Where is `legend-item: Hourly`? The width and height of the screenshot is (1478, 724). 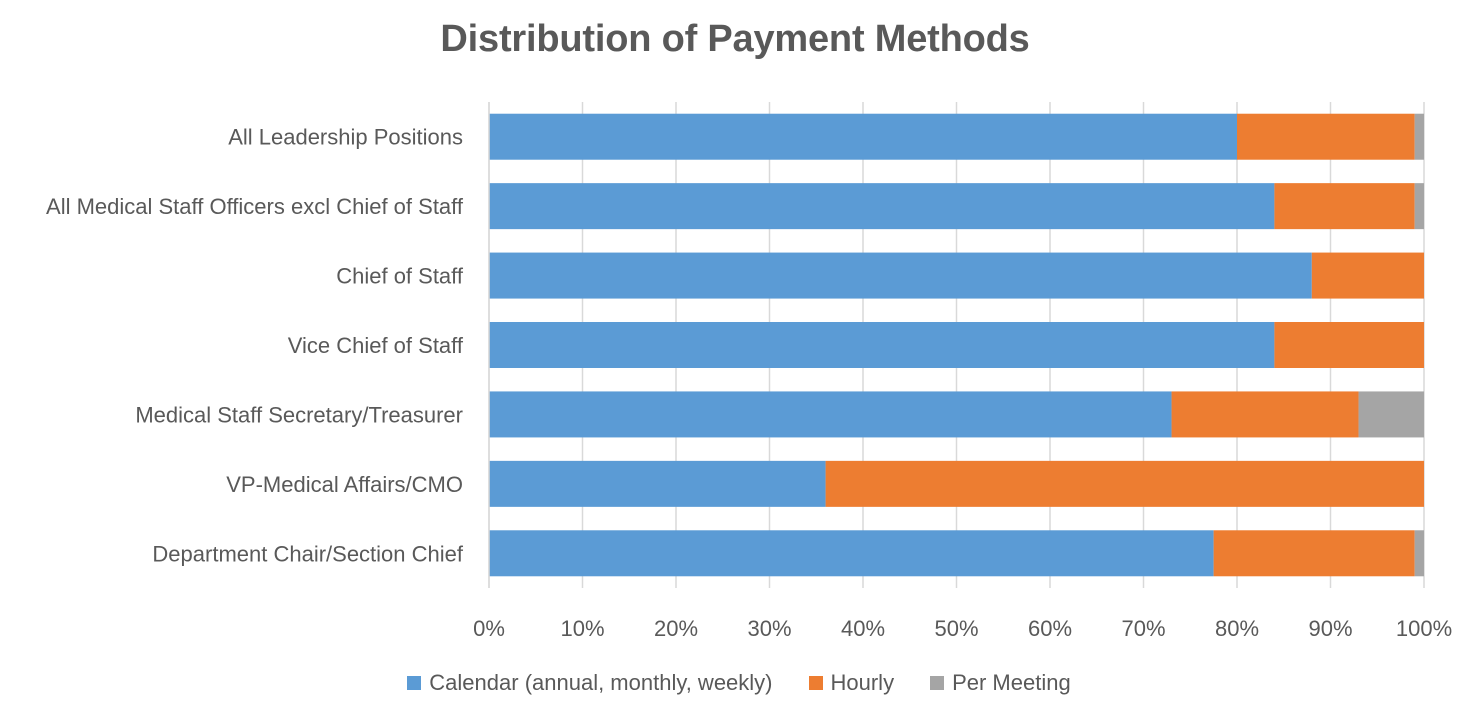 legend-item: Hourly is located at coordinates (851, 683).